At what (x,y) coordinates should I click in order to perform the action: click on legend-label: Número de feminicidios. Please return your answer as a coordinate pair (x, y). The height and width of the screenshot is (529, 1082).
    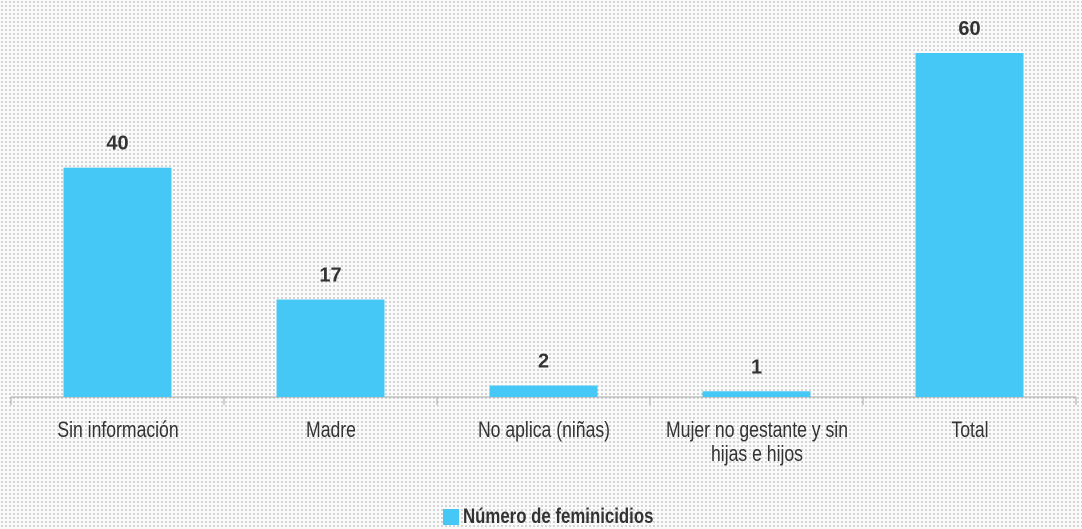
    Looking at the image, I should click on (558, 516).